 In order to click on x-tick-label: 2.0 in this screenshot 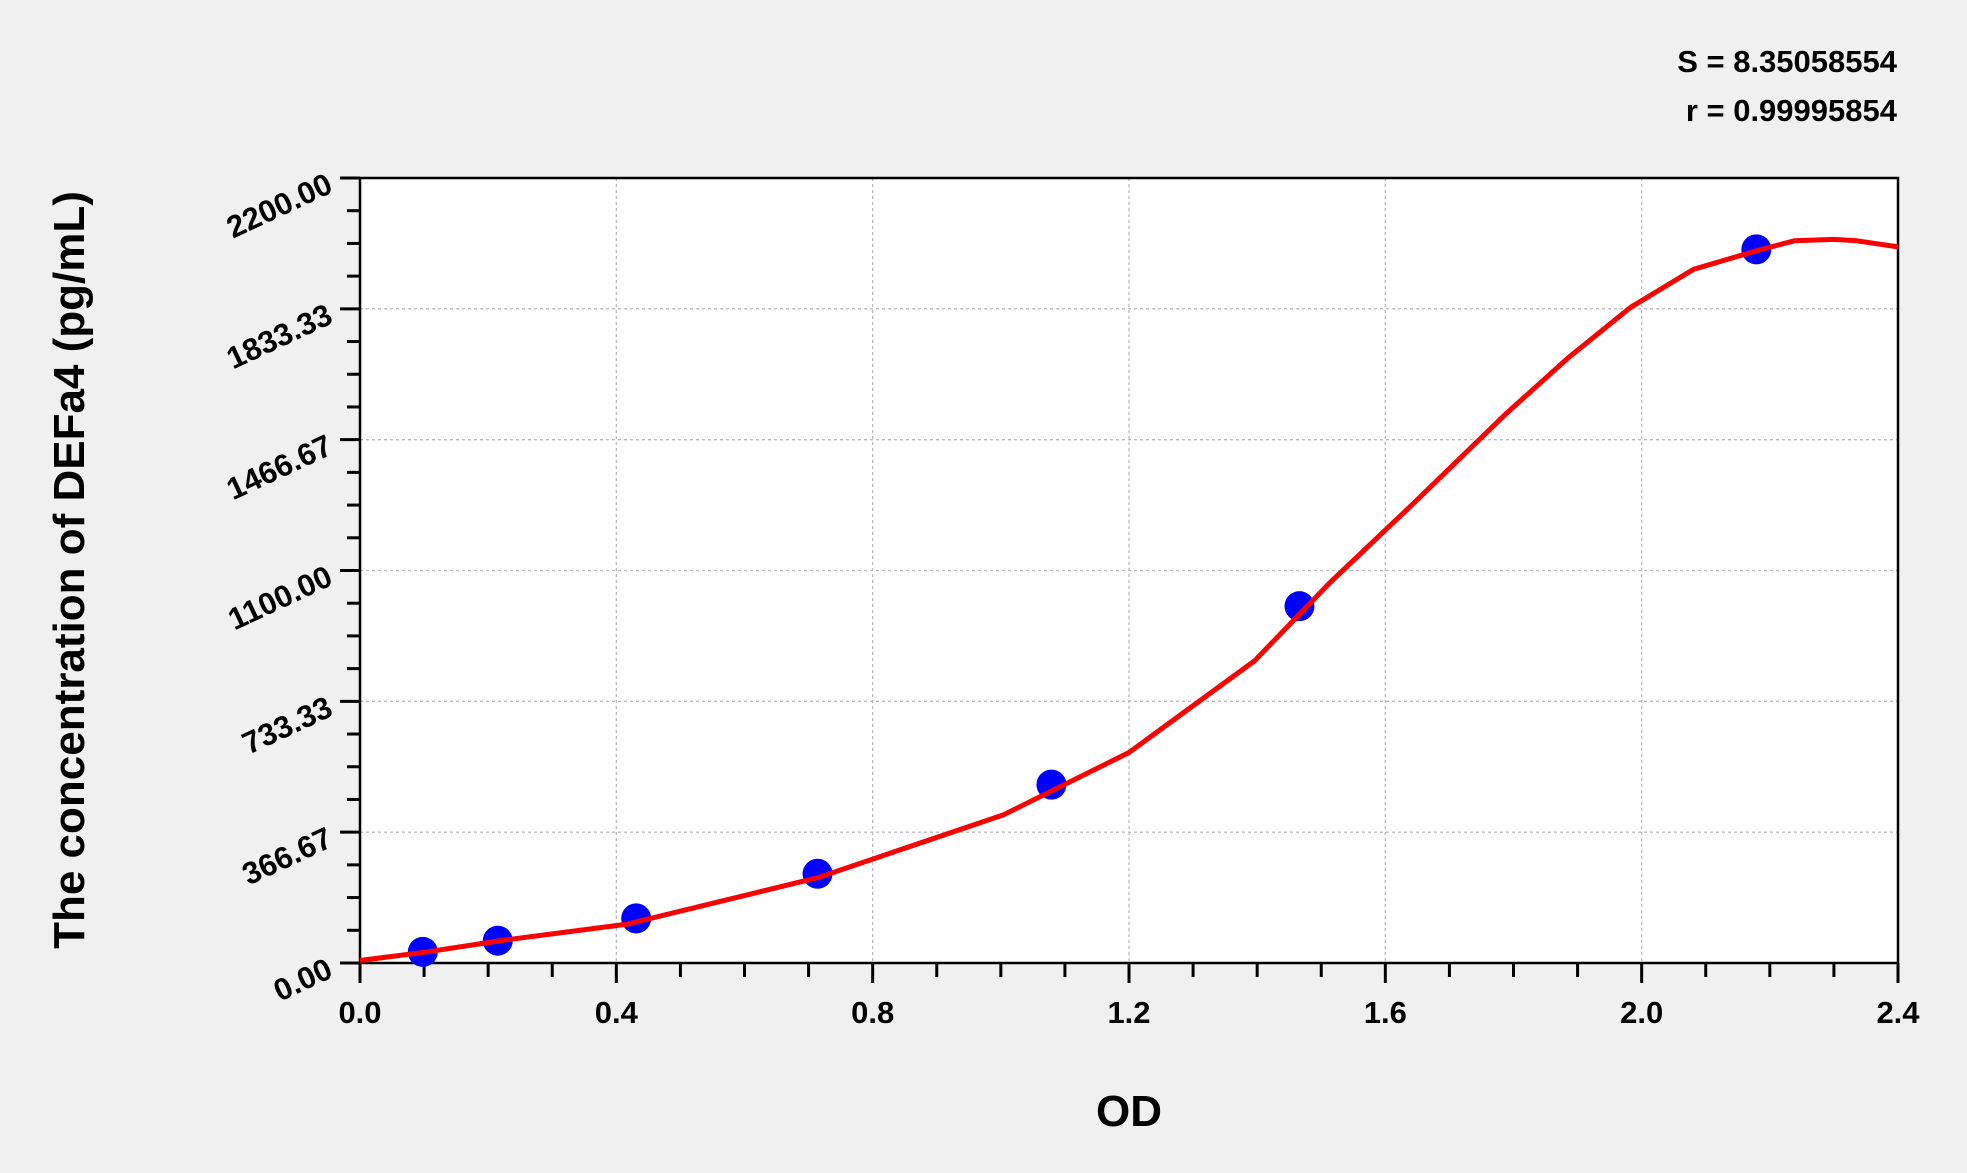, I will do `click(1641, 1012)`.